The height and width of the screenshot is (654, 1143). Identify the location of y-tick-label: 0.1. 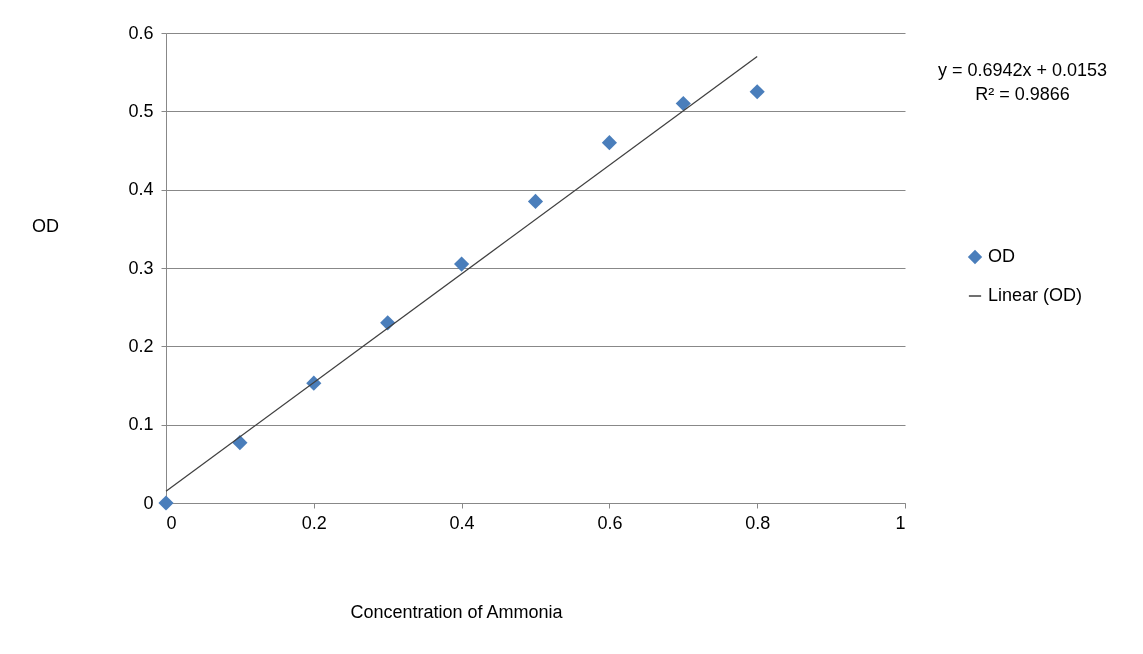
(141, 424).